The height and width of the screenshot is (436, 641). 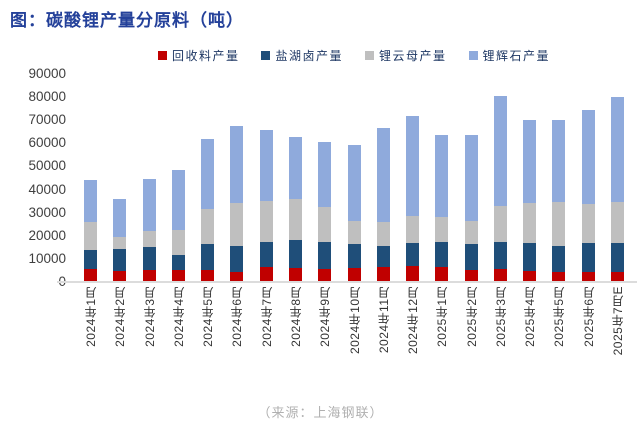 I want to click on x-tick-cell: 2025年4月, so click(x=529, y=320).